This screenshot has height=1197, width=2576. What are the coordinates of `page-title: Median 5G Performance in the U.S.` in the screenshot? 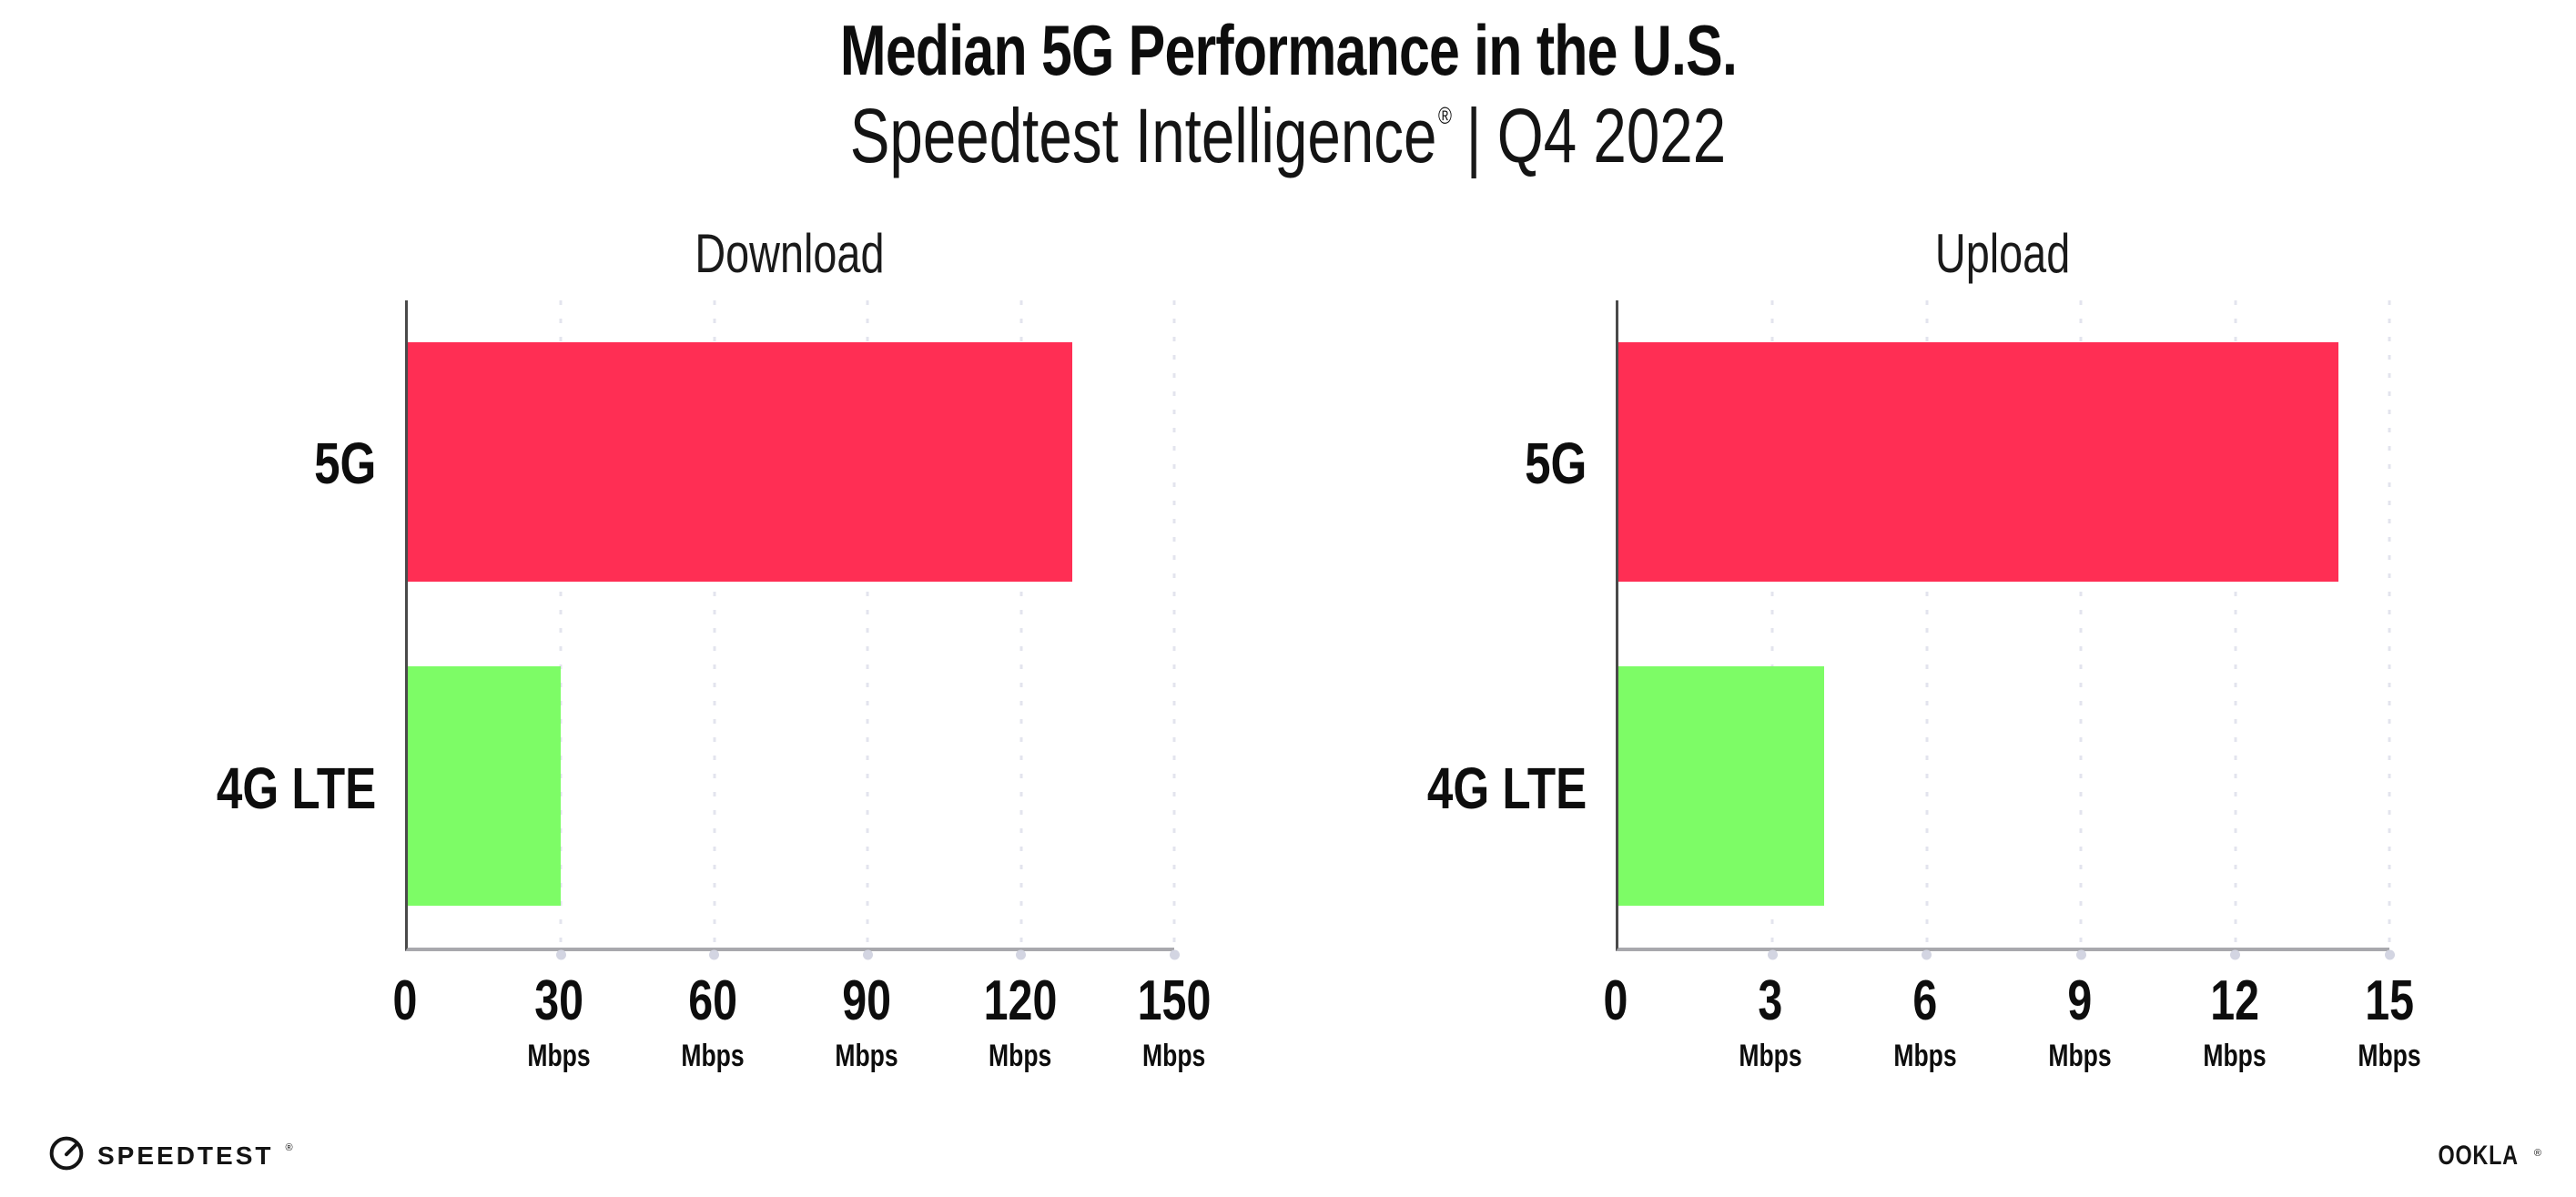 It's located at (1288, 50).